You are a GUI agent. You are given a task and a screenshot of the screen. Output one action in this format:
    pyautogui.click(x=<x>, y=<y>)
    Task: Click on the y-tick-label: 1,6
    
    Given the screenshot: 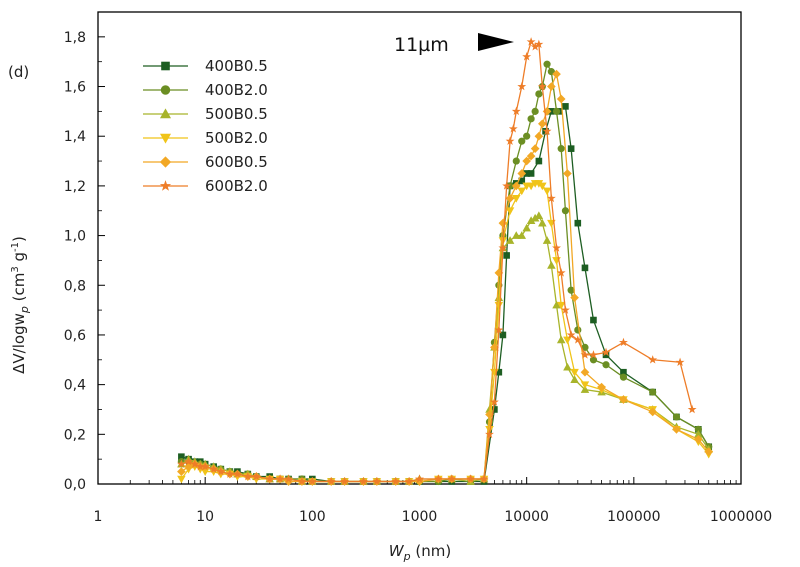 What is the action you would take?
    pyautogui.click(x=75, y=88)
    